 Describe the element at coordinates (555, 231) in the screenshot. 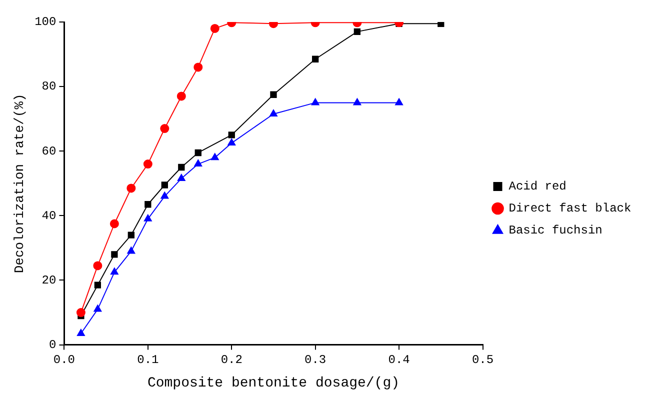

I see `legend-label: Basic fuchsin` at that location.